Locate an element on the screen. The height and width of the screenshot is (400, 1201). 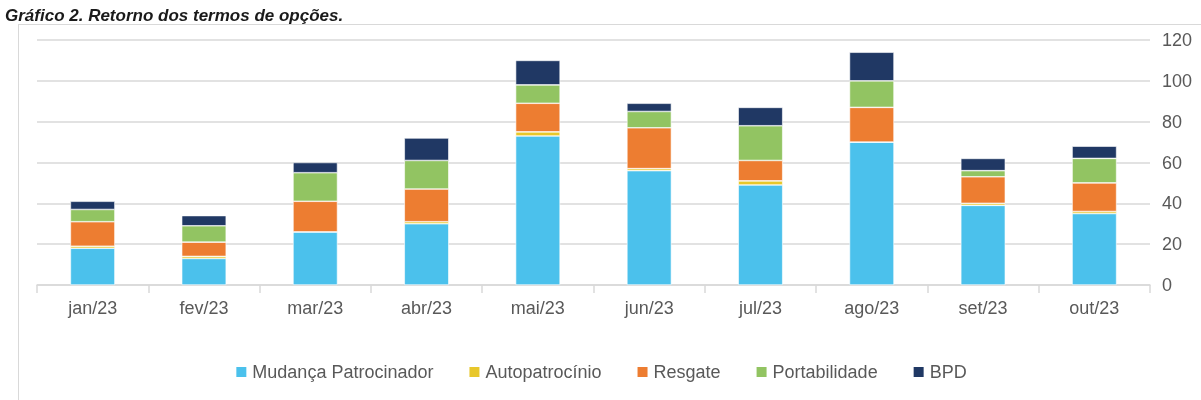
x-tick-label: ago/23 is located at coordinates (872, 308).